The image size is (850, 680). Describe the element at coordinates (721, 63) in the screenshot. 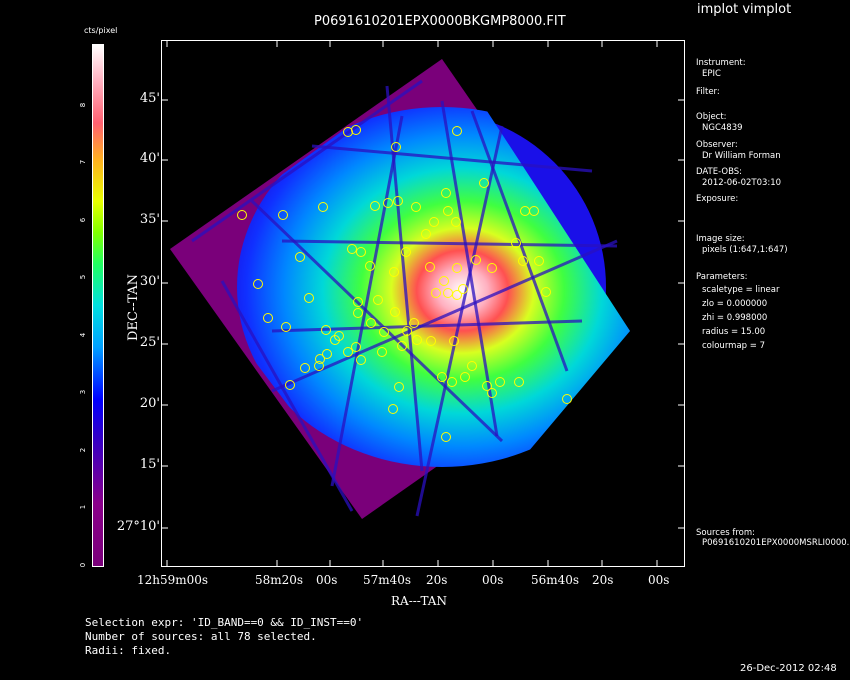

I see `instrument-label: Instrument:` at that location.